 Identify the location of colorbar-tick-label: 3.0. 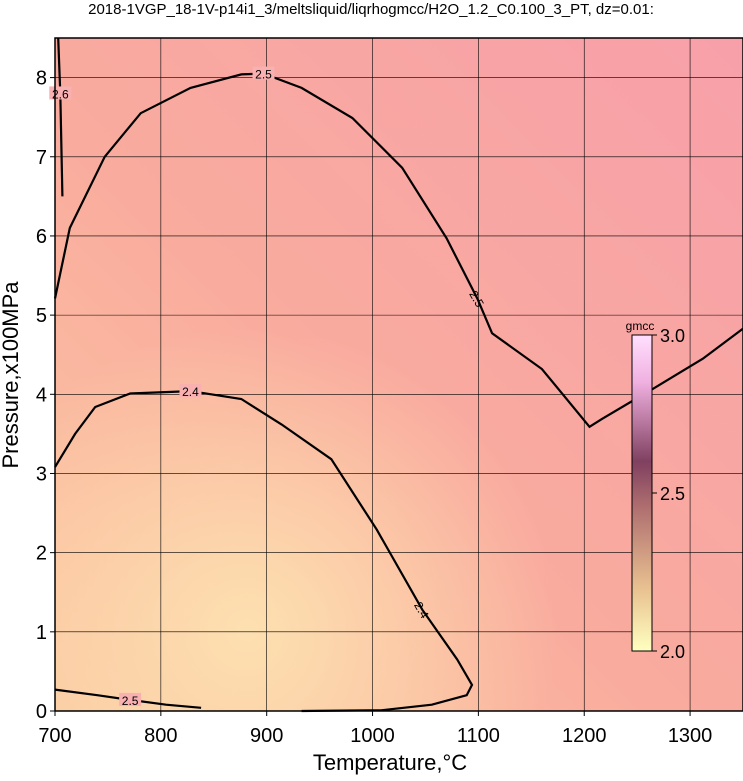
(672, 336).